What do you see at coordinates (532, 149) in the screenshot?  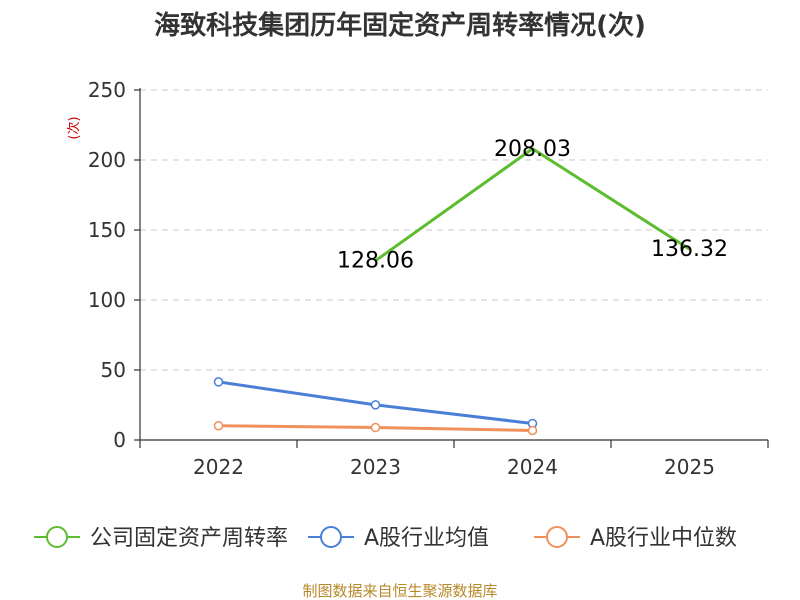 I see `data-label: 208.03` at bounding box center [532, 149].